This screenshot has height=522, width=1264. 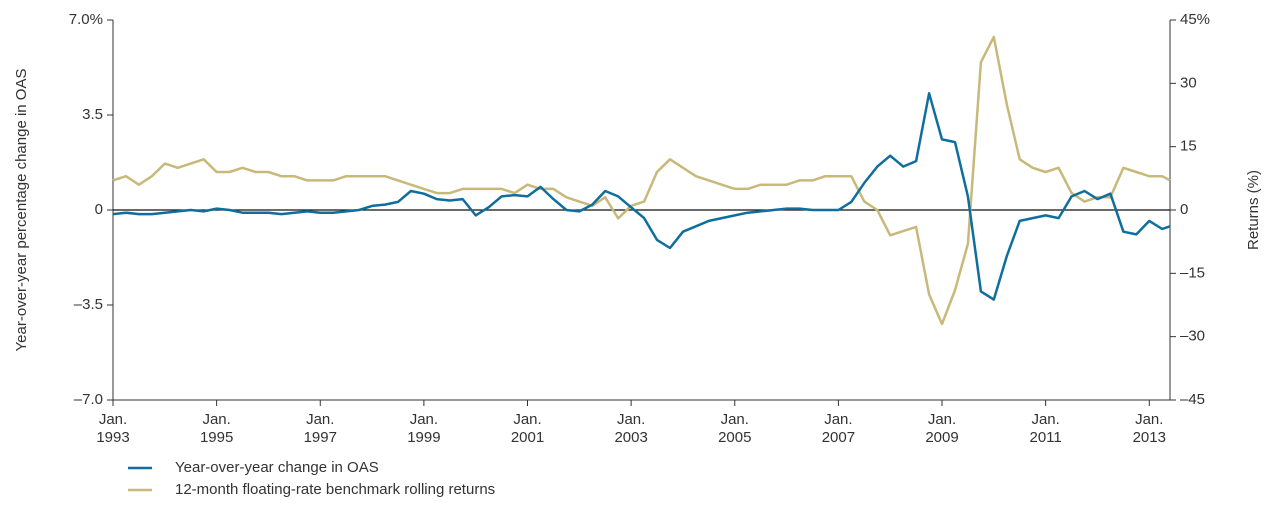 What do you see at coordinates (1188, 146) in the screenshot?
I see `y2-tick-label: 15` at bounding box center [1188, 146].